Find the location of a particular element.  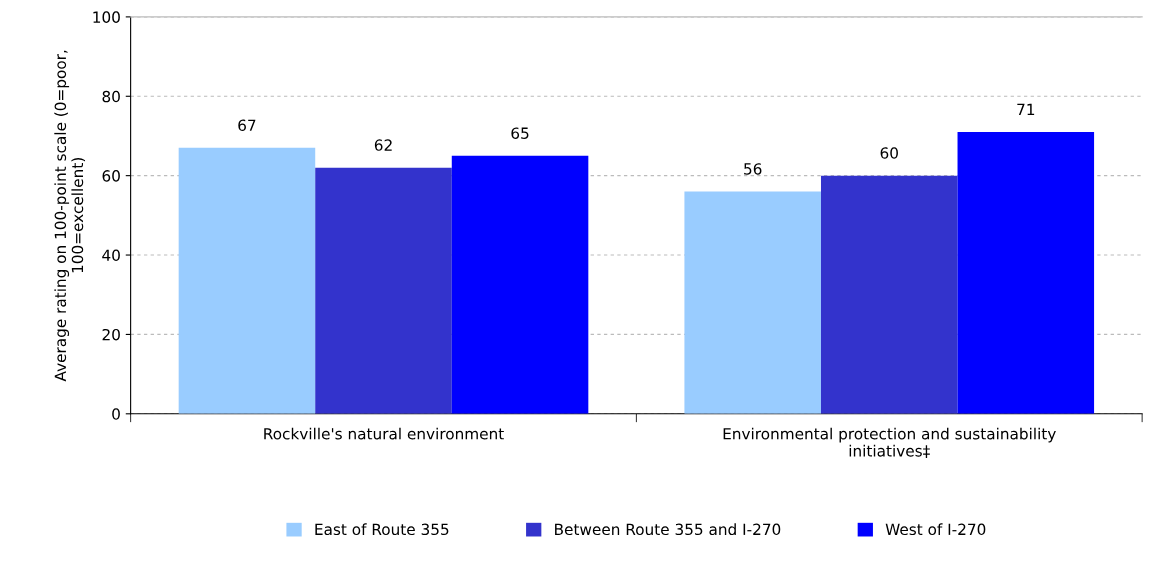

data-label: 56 is located at coordinates (753, 169).